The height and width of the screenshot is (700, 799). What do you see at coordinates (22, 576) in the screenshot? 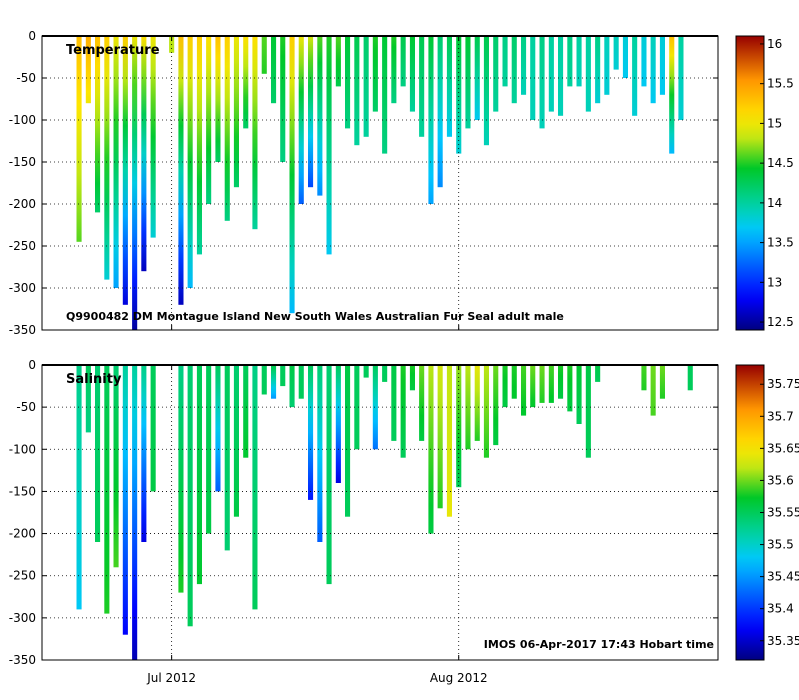
I see `y-tick-label: -250` at bounding box center [22, 576].